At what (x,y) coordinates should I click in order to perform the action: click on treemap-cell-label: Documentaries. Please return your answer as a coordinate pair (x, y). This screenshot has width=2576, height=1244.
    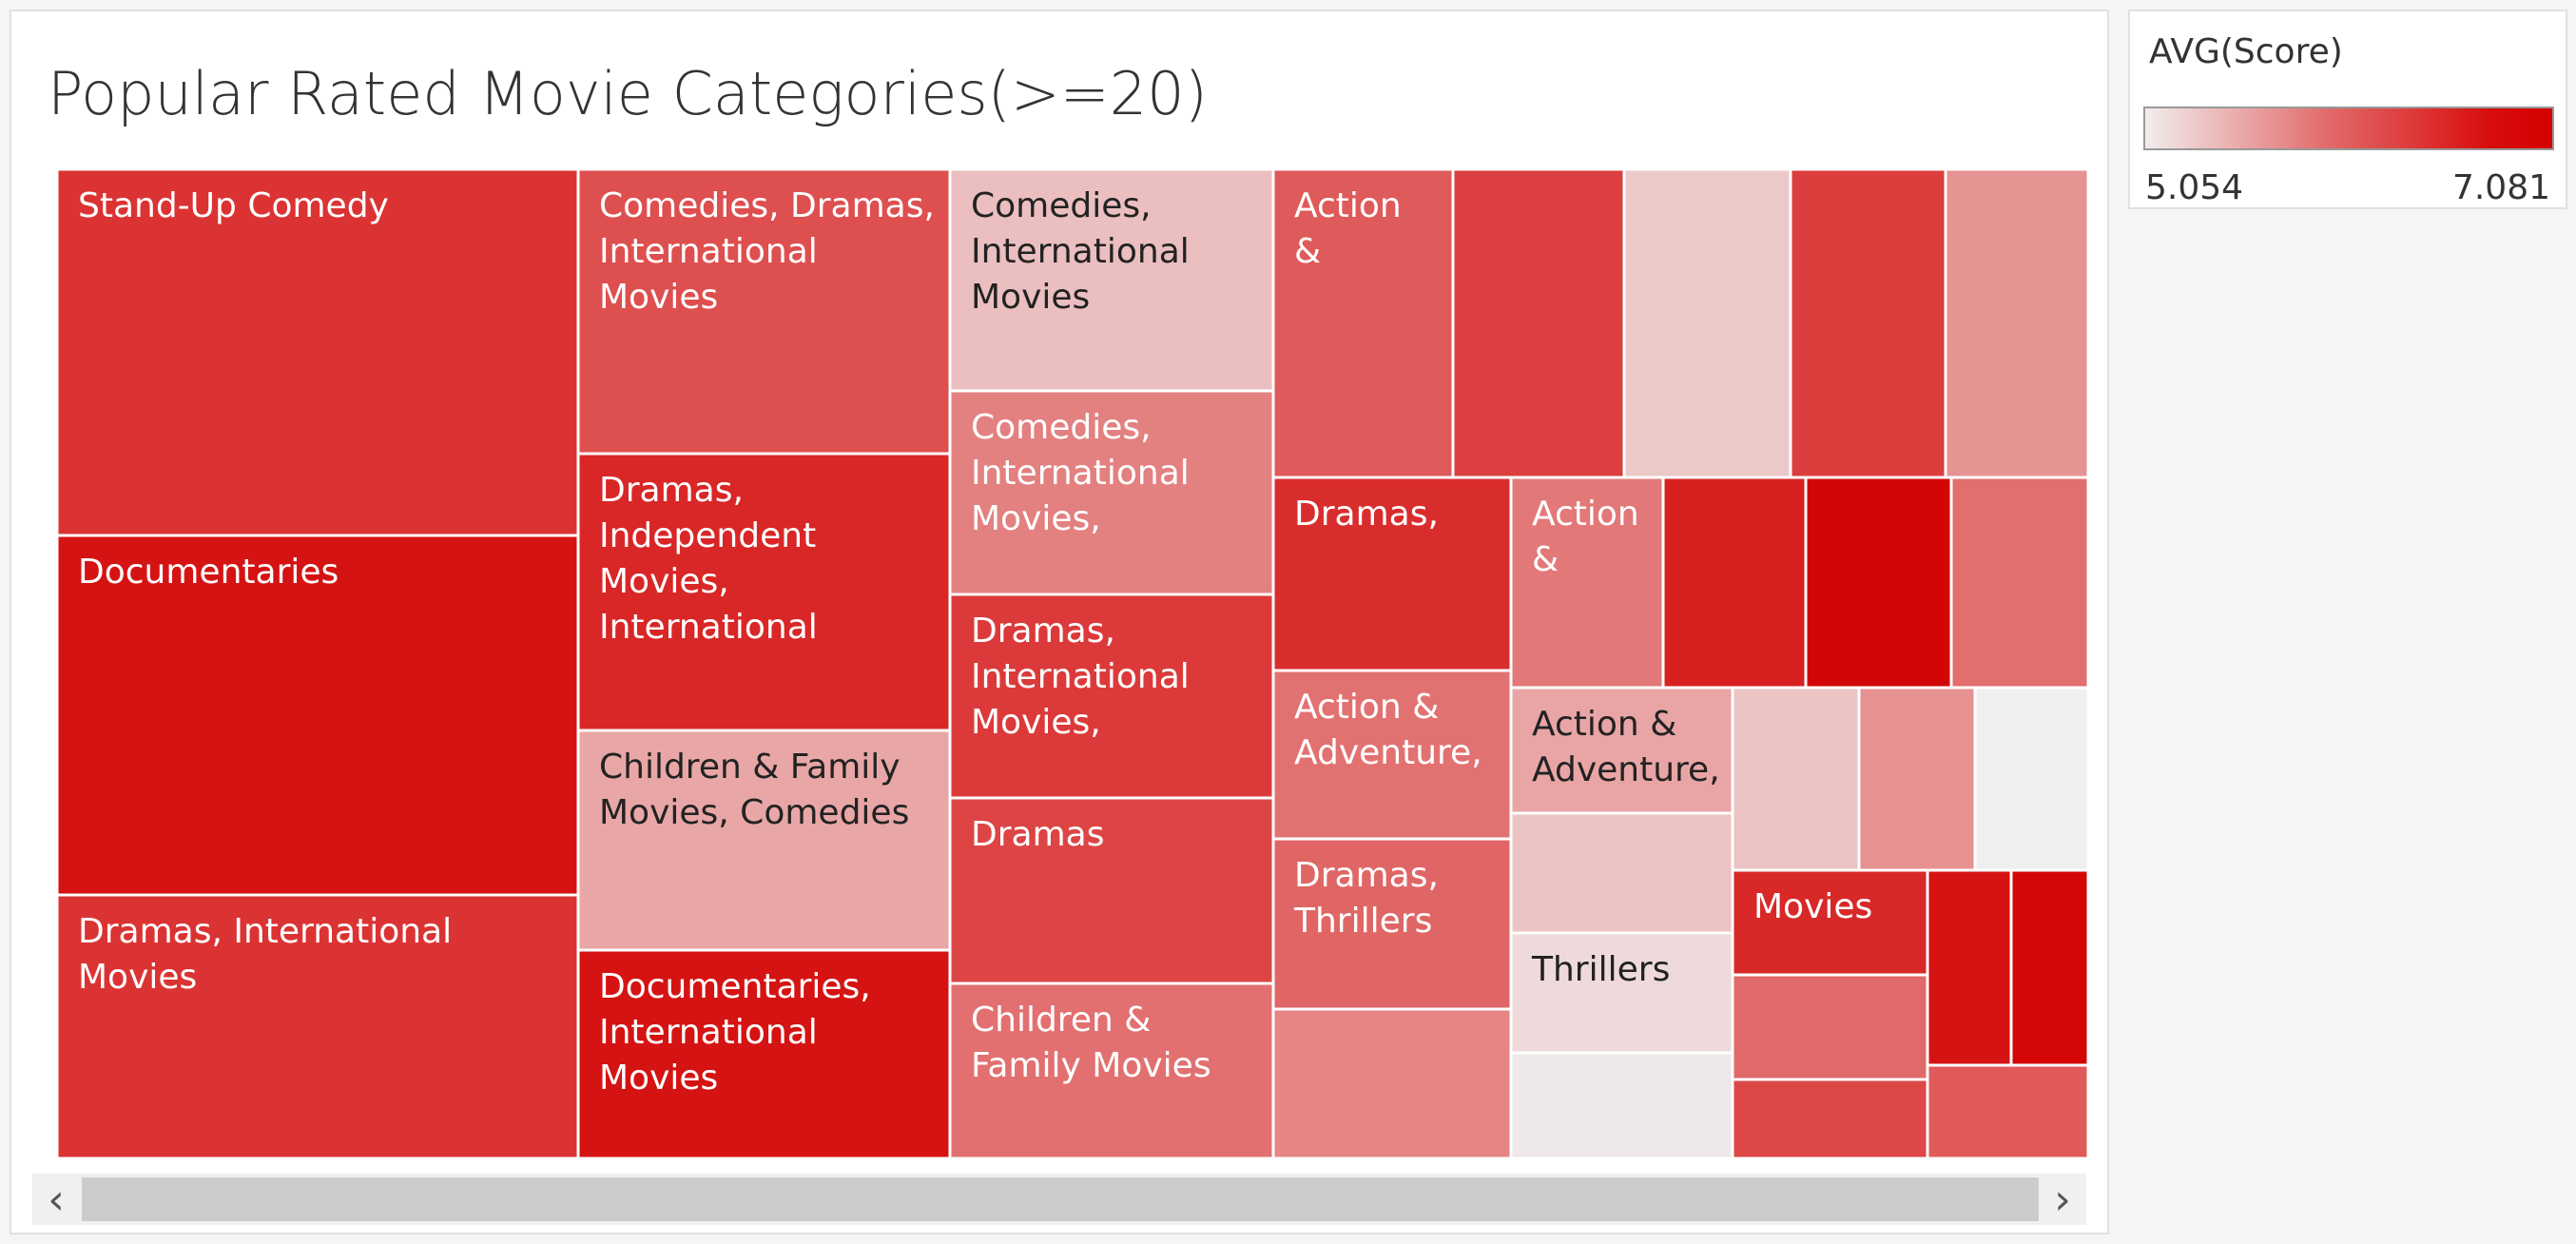
    Looking at the image, I should click on (208, 572).